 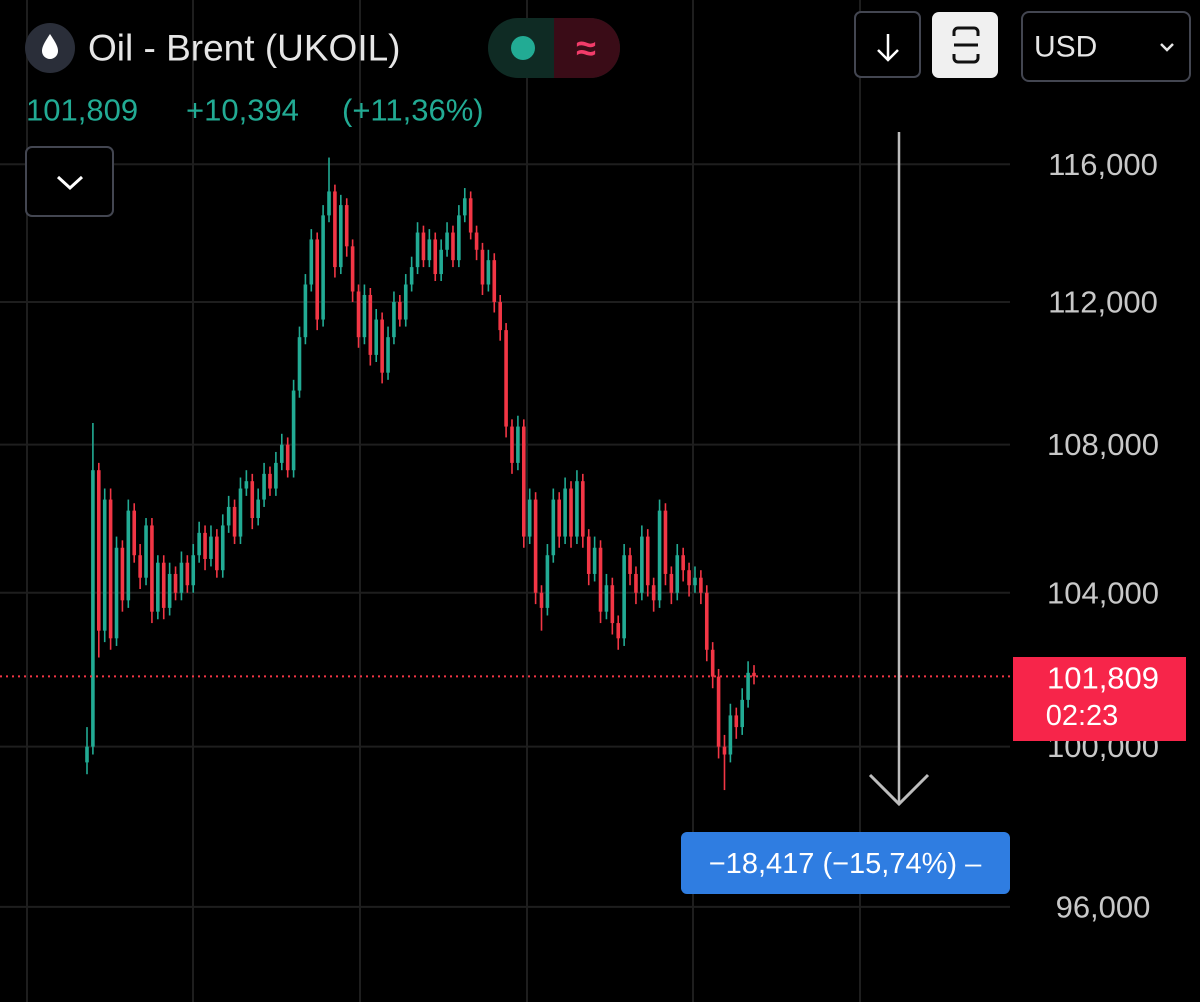 What do you see at coordinates (1099, 699) in the screenshot?
I see `price-label-box` at bounding box center [1099, 699].